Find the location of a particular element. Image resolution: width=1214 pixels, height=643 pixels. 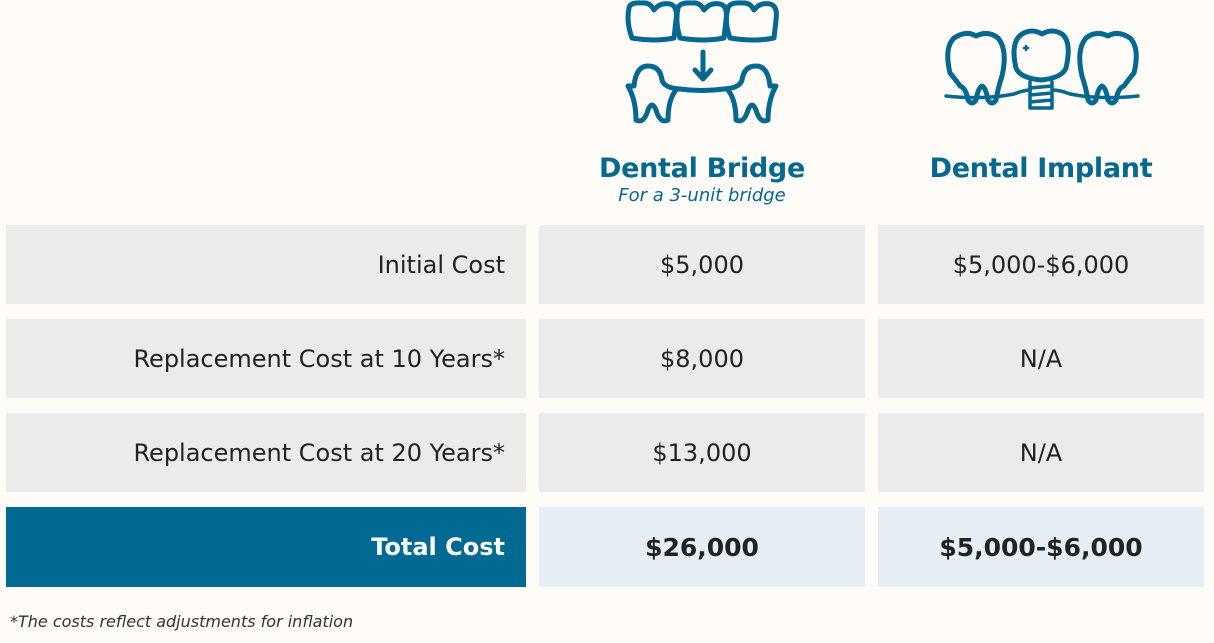

implant-total-cost: $5,000-$6,000 is located at coordinates (1041, 547).